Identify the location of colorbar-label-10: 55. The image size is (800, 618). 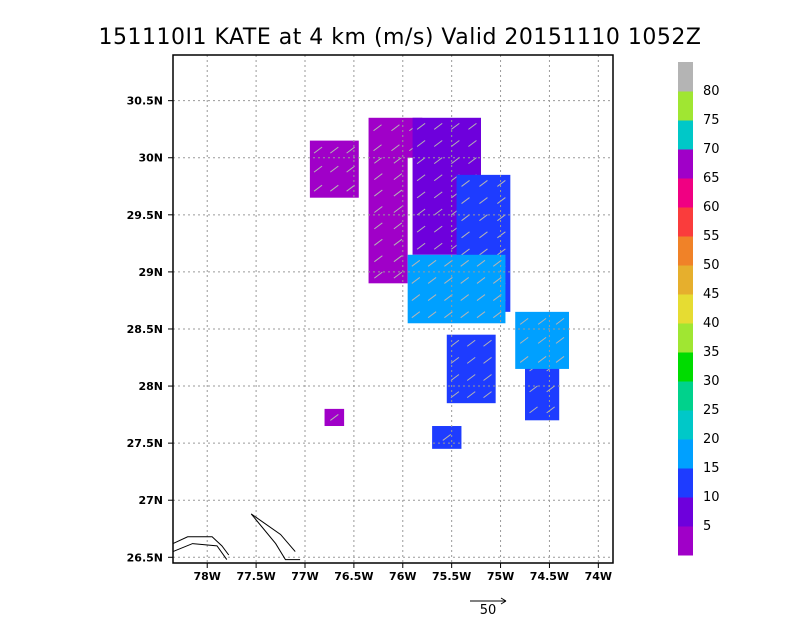
(711, 236).